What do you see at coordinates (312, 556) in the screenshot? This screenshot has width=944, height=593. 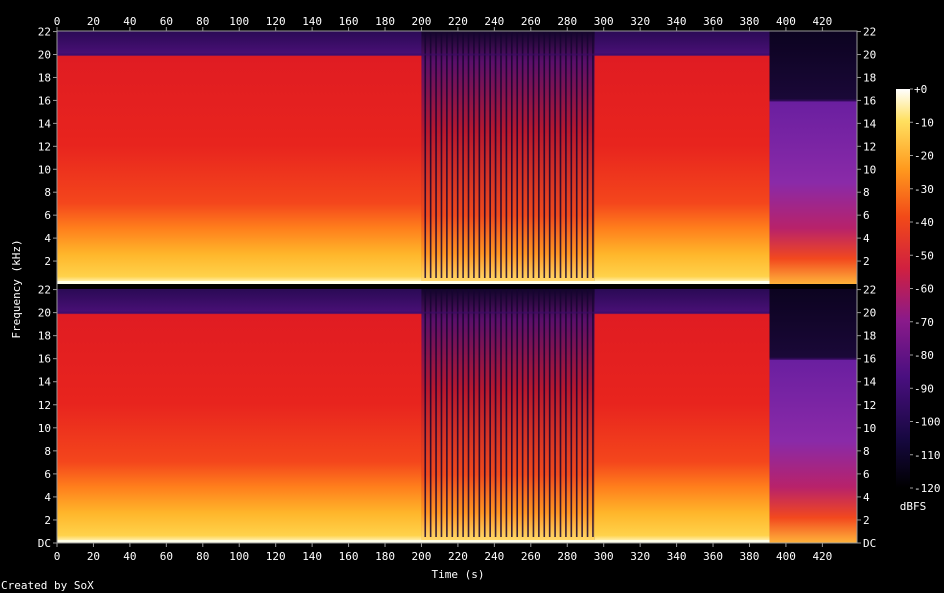 I see `x-tick-label-bottom: 140` at bounding box center [312, 556].